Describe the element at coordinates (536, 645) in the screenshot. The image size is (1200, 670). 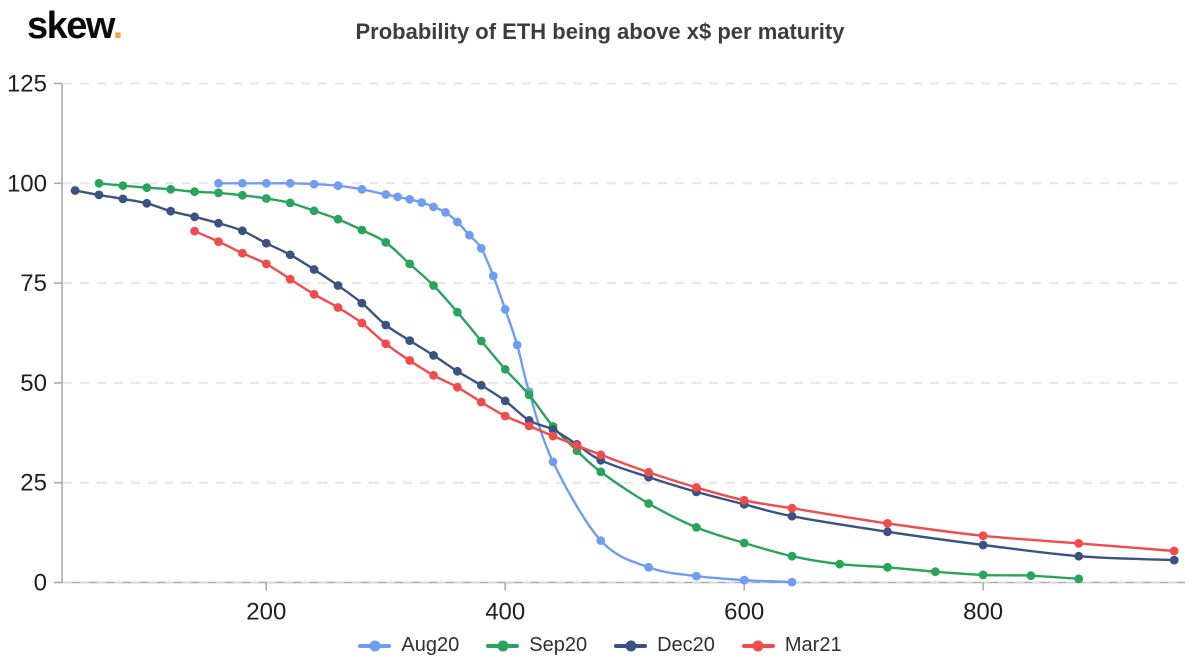
I see `legend-item-sep20: Sep20` at that location.